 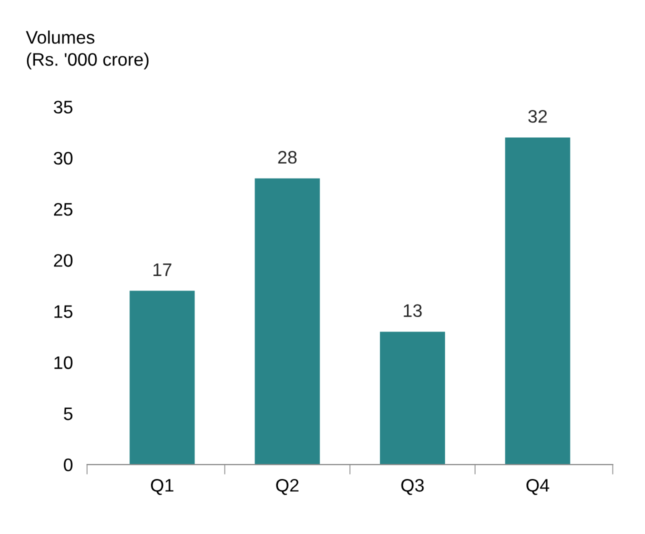 What do you see at coordinates (63, 363) in the screenshot?
I see `y-tick-label: 10` at bounding box center [63, 363].